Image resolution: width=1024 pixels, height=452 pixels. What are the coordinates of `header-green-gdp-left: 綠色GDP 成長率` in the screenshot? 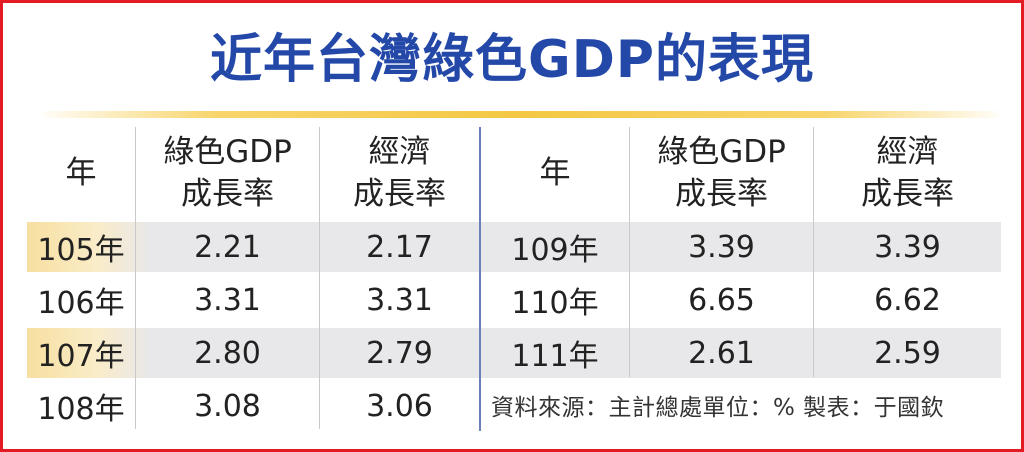 It's located at (227, 173).